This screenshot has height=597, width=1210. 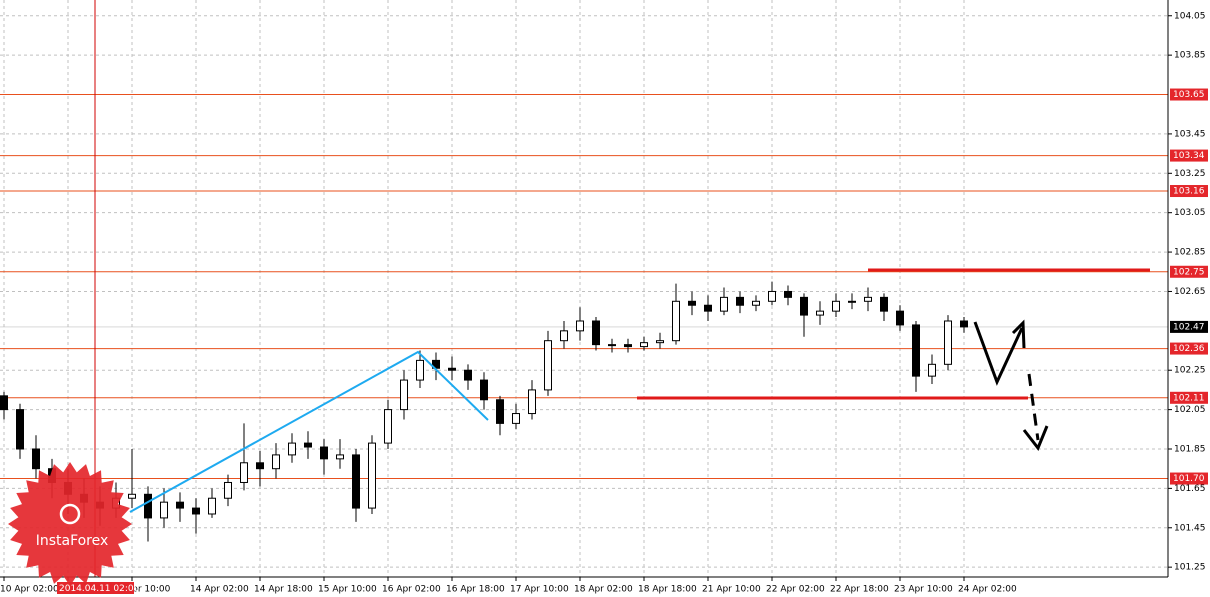 What do you see at coordinates (347, 590) in the screenshot?
I see `x-tick-label: 15 Apr 10:00` at bounding box center [347, 590].